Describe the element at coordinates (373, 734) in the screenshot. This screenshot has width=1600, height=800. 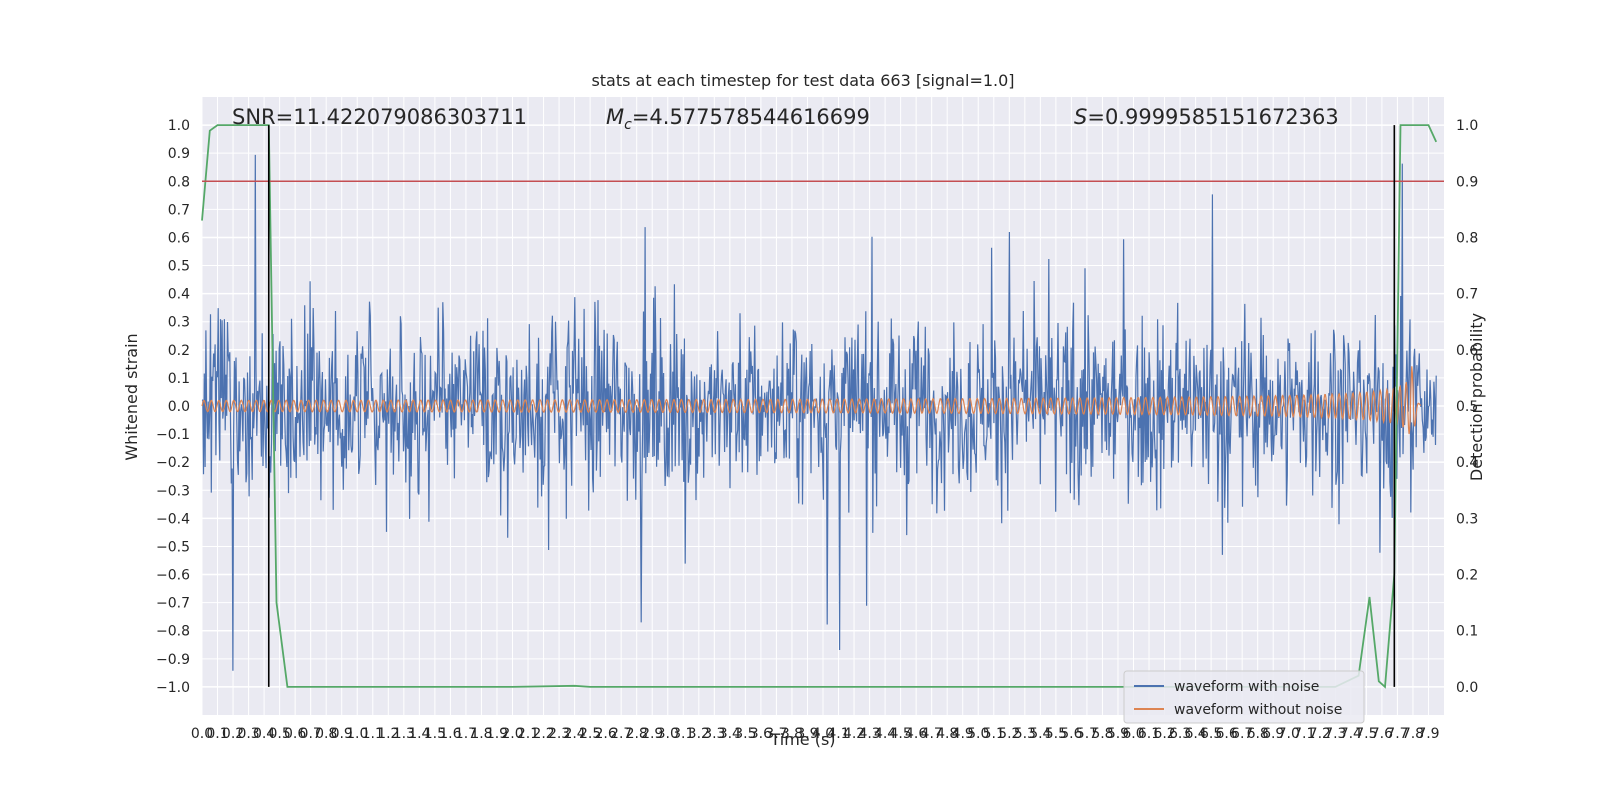
I see `x-tick-label: 1.1` at that location.